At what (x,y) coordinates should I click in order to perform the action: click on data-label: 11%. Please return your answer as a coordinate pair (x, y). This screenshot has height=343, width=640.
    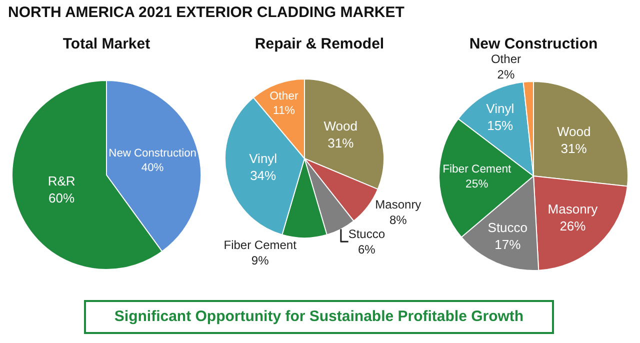
    Looking at the image, I should click on (283, 111).